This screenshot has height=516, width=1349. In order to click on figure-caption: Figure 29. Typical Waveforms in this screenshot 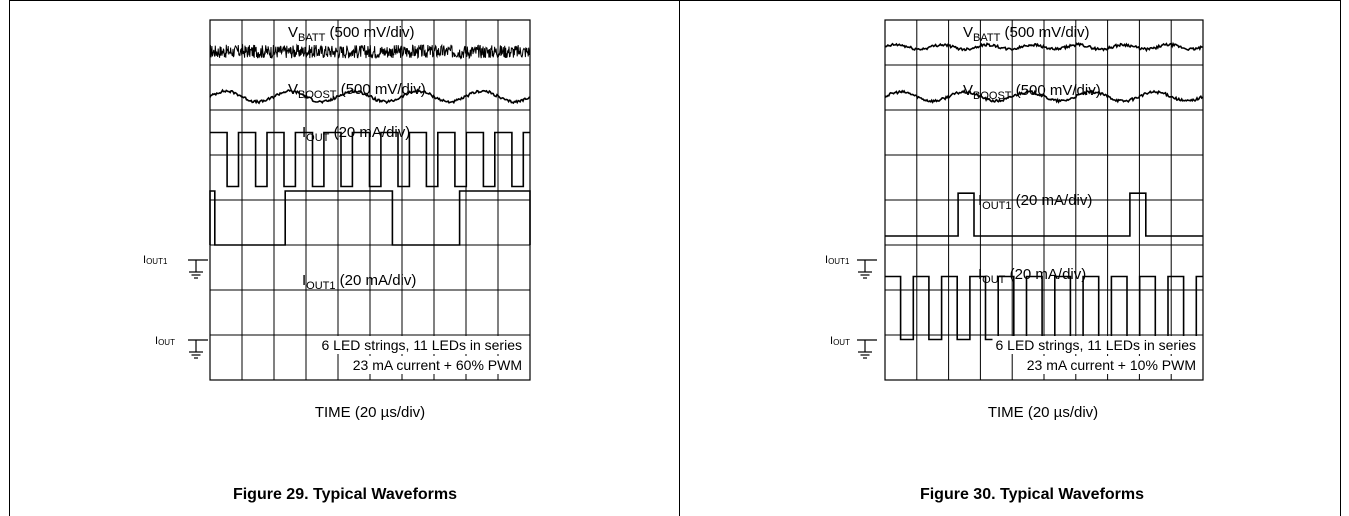, I will do `click(345, 494)`.